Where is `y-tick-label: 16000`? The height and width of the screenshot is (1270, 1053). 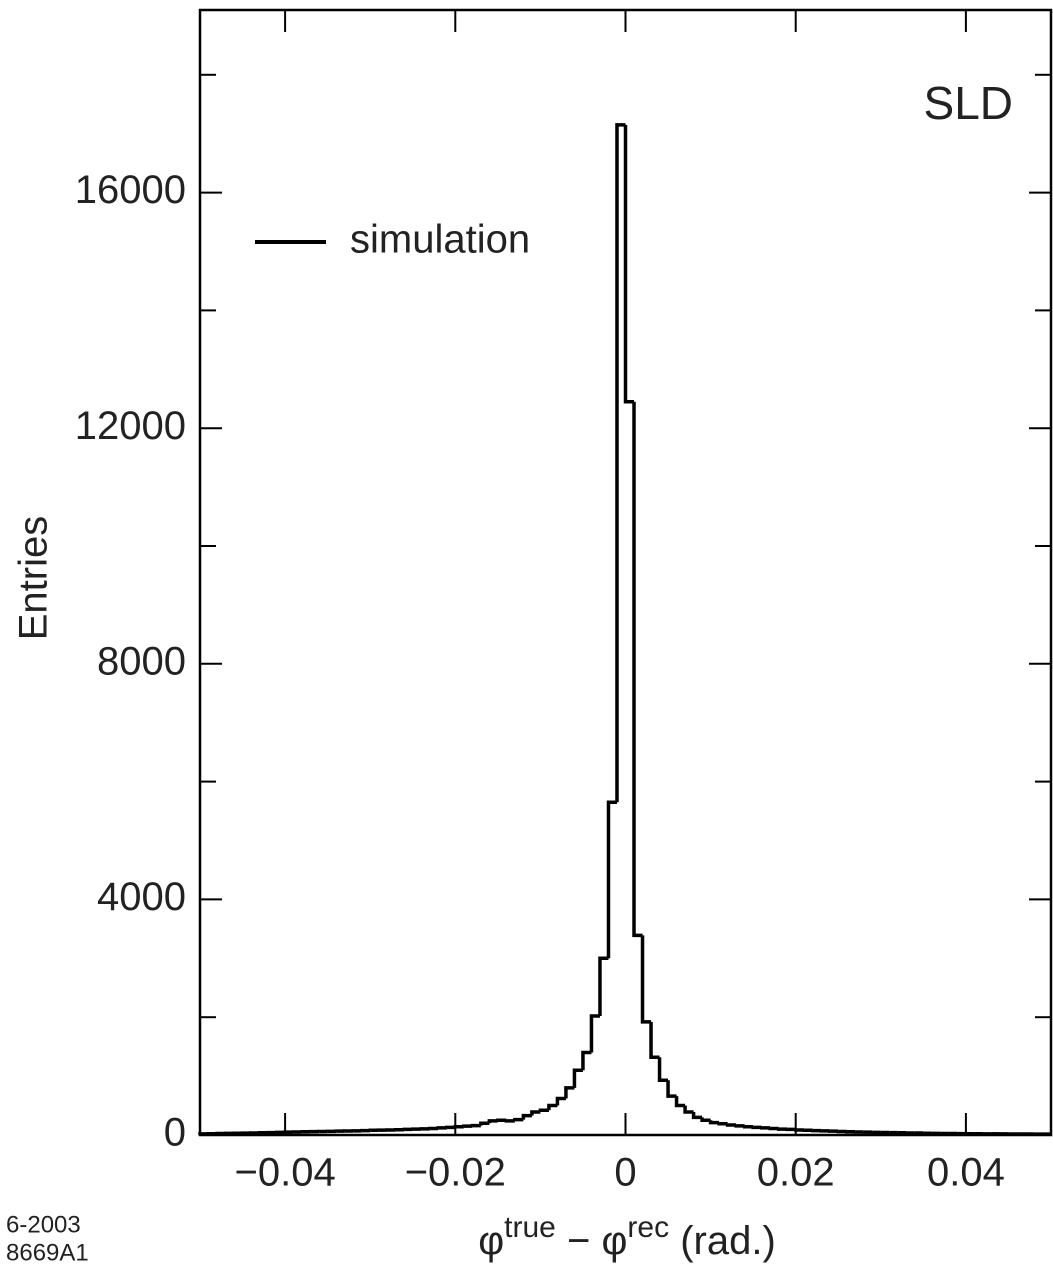
y-tick-label: 16000 is located at coordinates (130, 190).